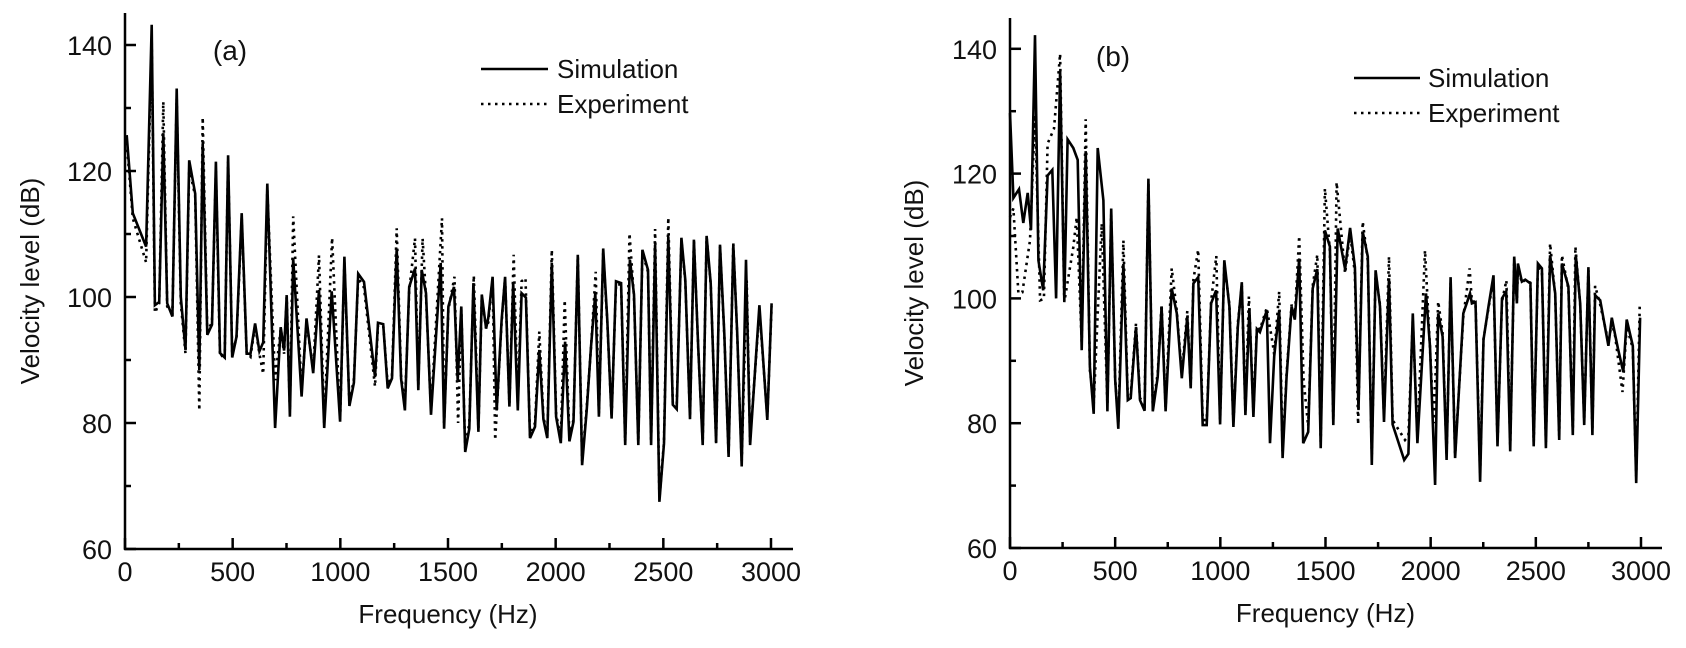 This screenshot has height=648, width=1686. I want to click on panel-label: (b), so click(1113, 56).